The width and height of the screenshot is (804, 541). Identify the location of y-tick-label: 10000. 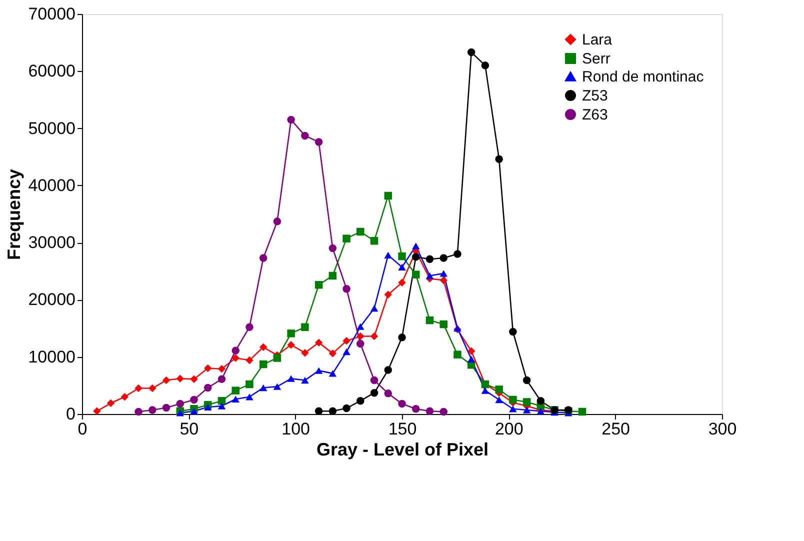
(52, 356).